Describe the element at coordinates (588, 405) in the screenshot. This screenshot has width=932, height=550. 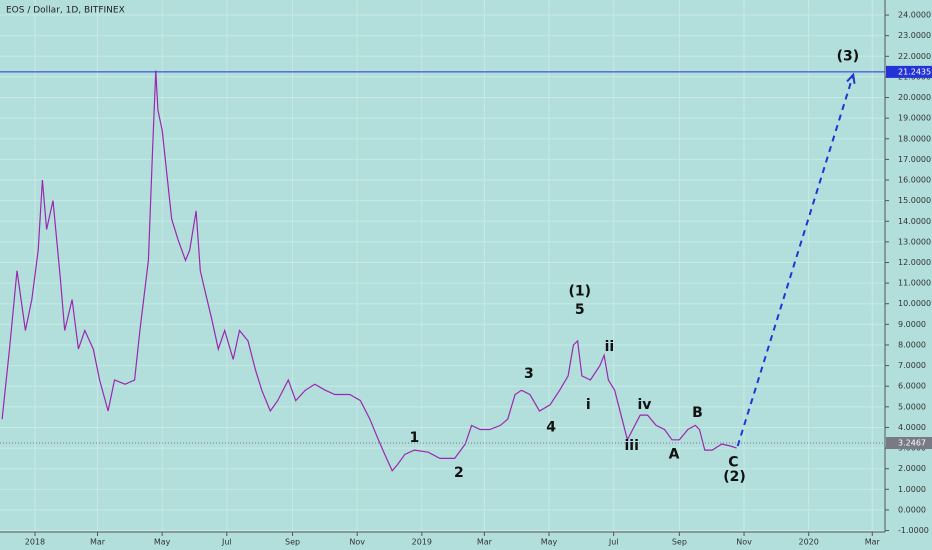
I see `wave-label: i` at that location.